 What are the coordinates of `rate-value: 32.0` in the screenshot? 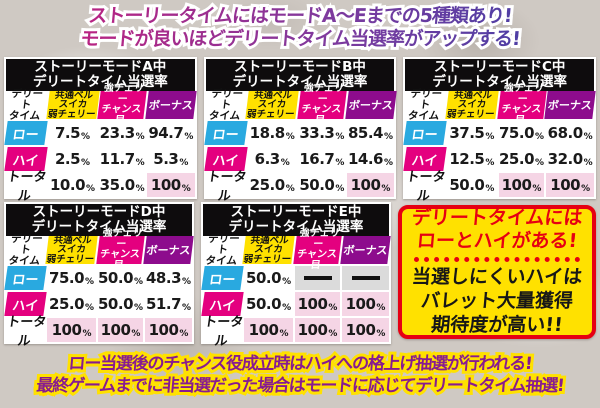 It's located at (565, 159).